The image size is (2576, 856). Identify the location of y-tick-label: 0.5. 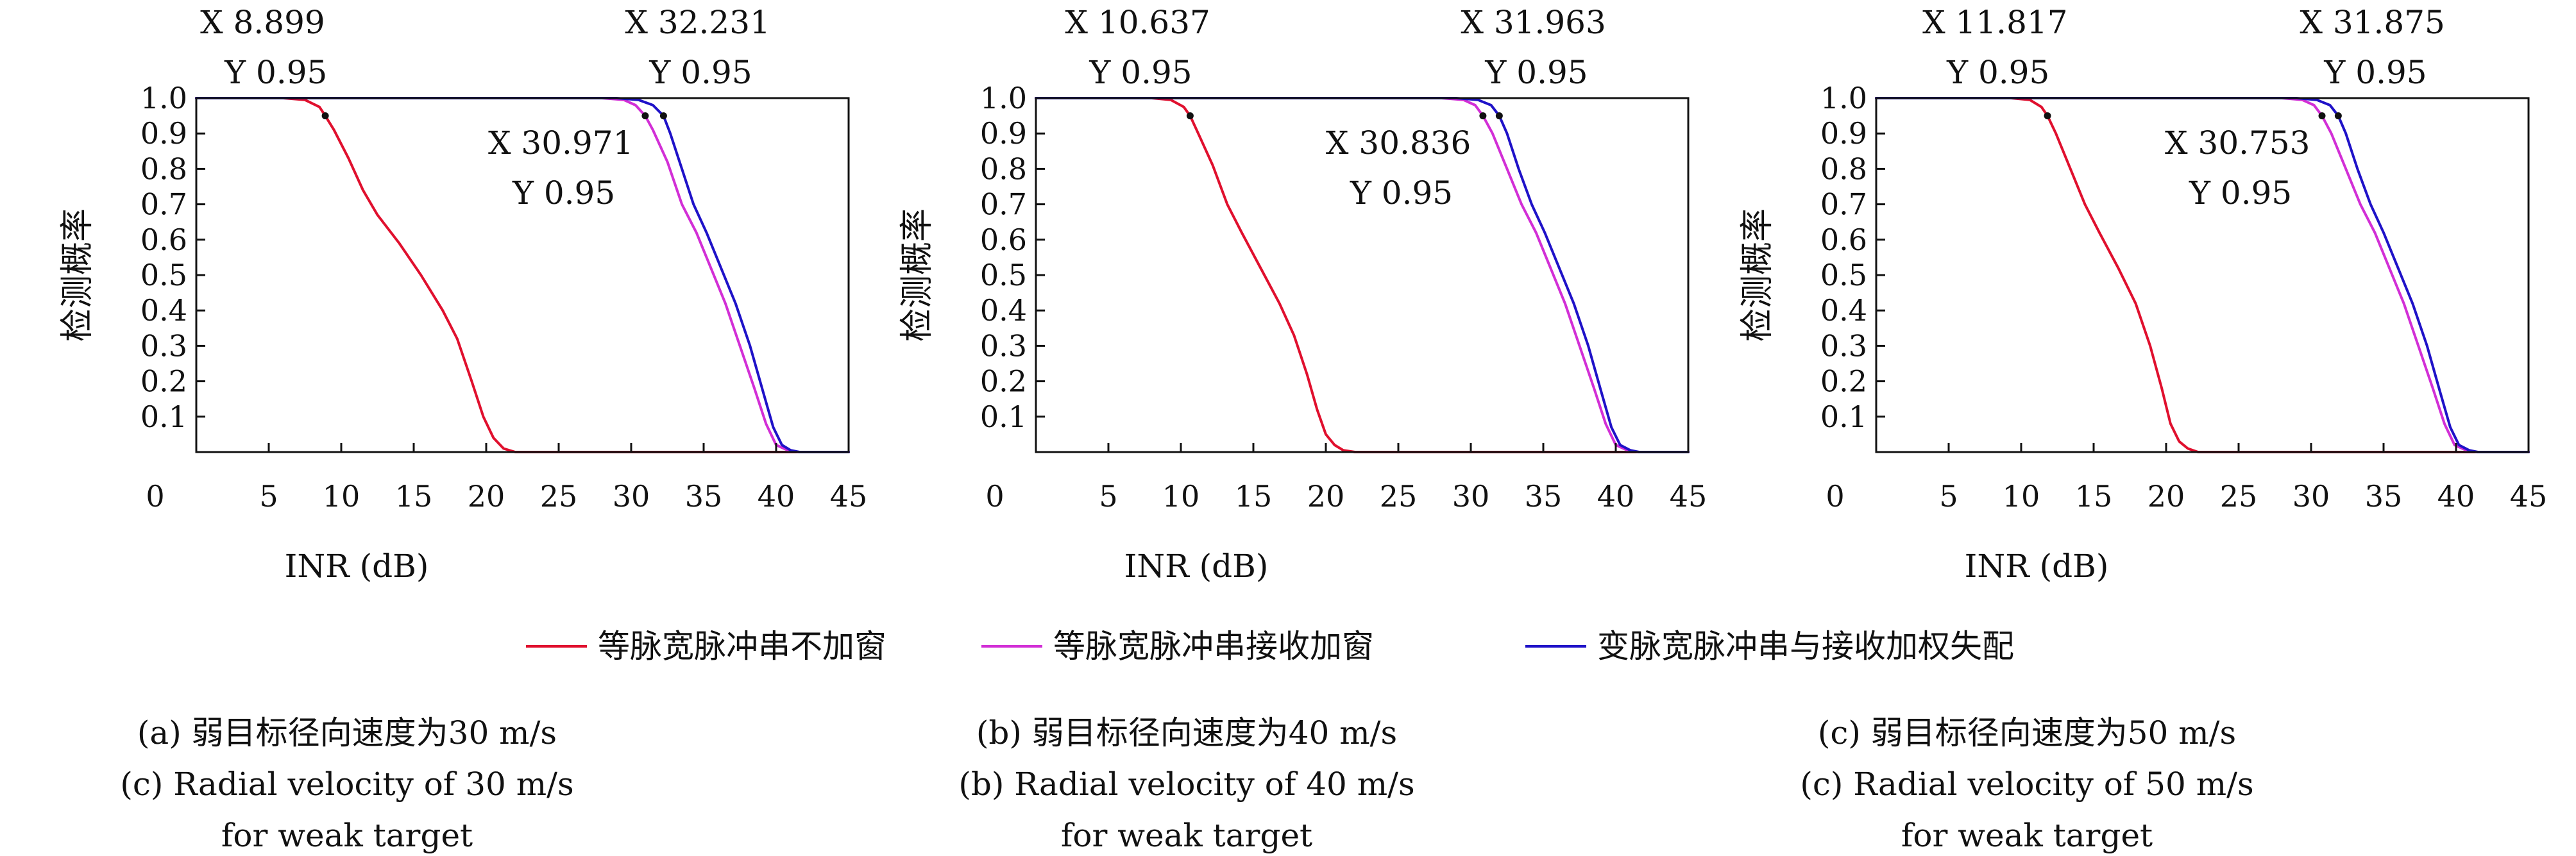
(163, 275).